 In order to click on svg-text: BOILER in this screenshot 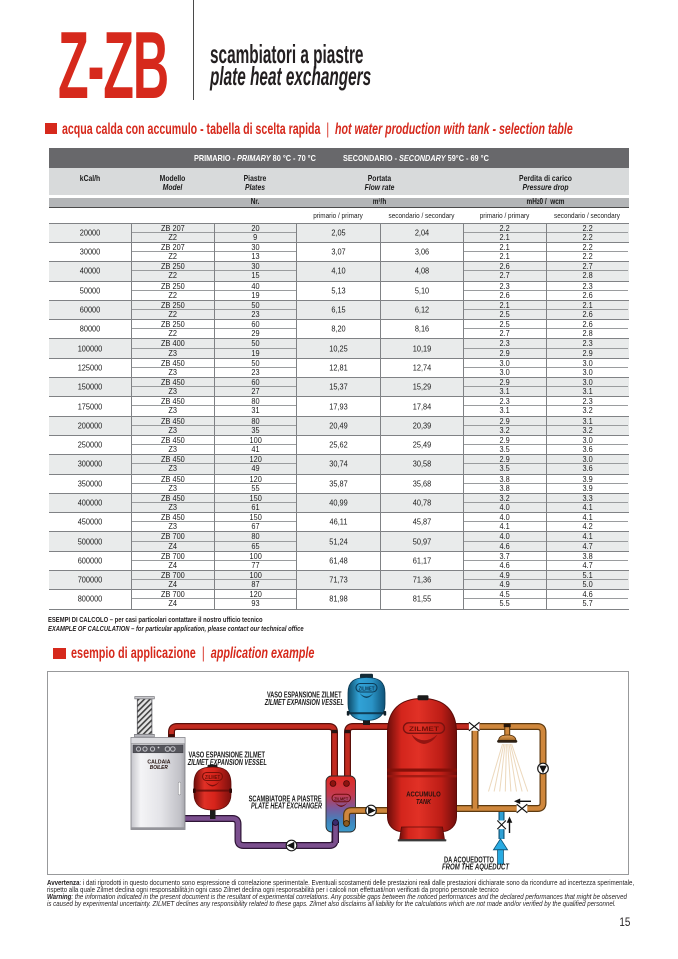, I will do `click(159, 768)`.